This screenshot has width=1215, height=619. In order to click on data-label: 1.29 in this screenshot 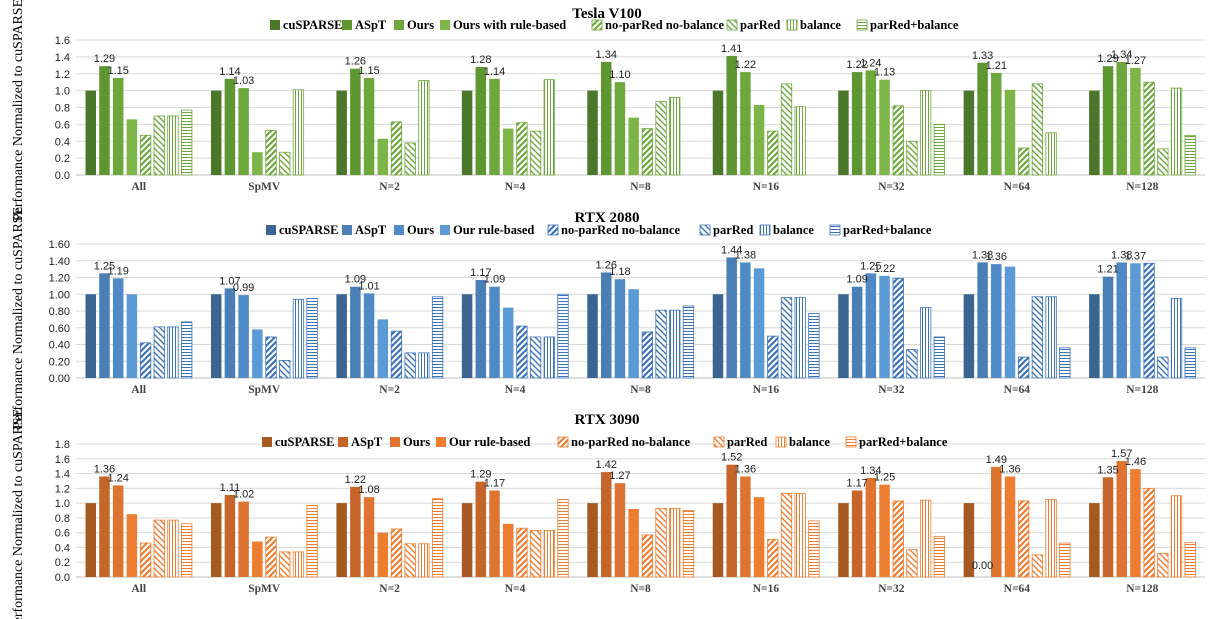, I will do `click(104, 59)`.